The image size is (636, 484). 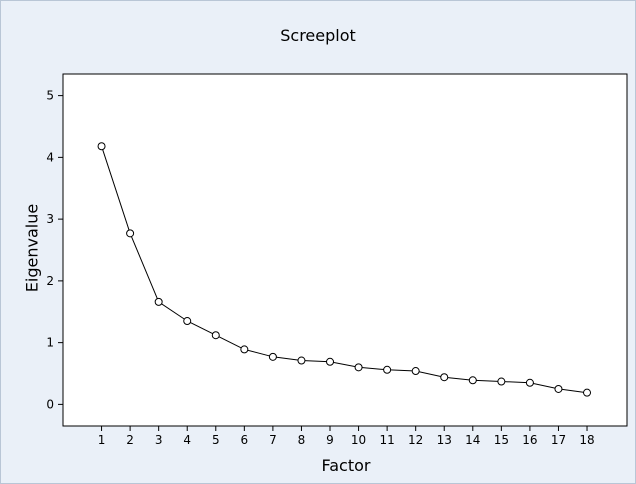 I want to click on x-axis-label: Factor, so click(x=346, y=465).